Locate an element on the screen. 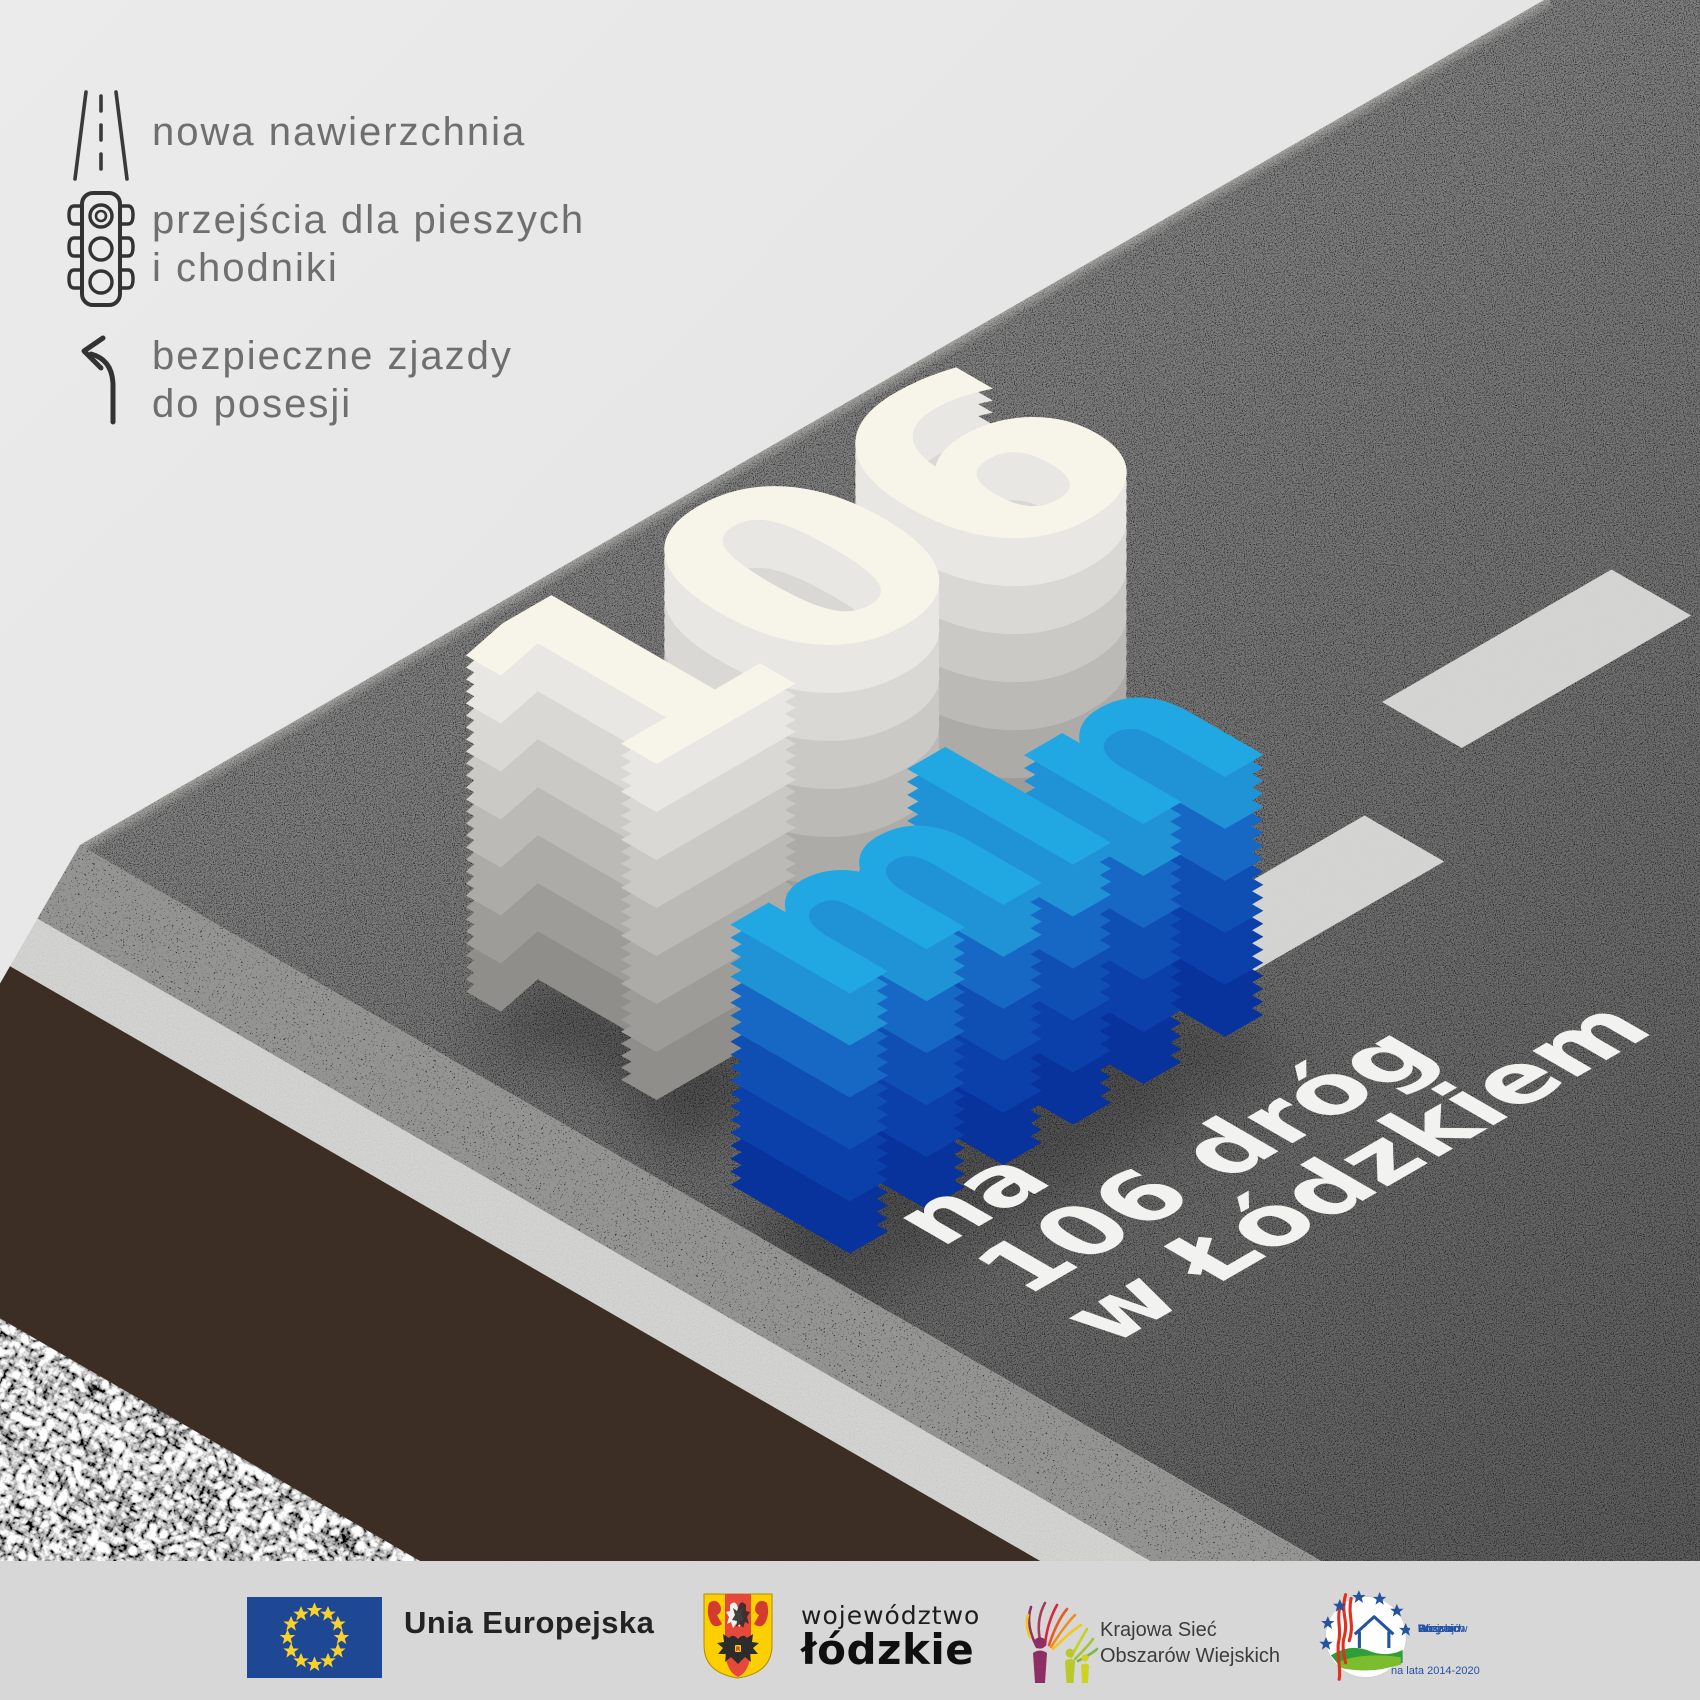 This screenshot has height=1700, width=1700. feature-label: nowa nawierzchnia is located at coordinates (339, 132).